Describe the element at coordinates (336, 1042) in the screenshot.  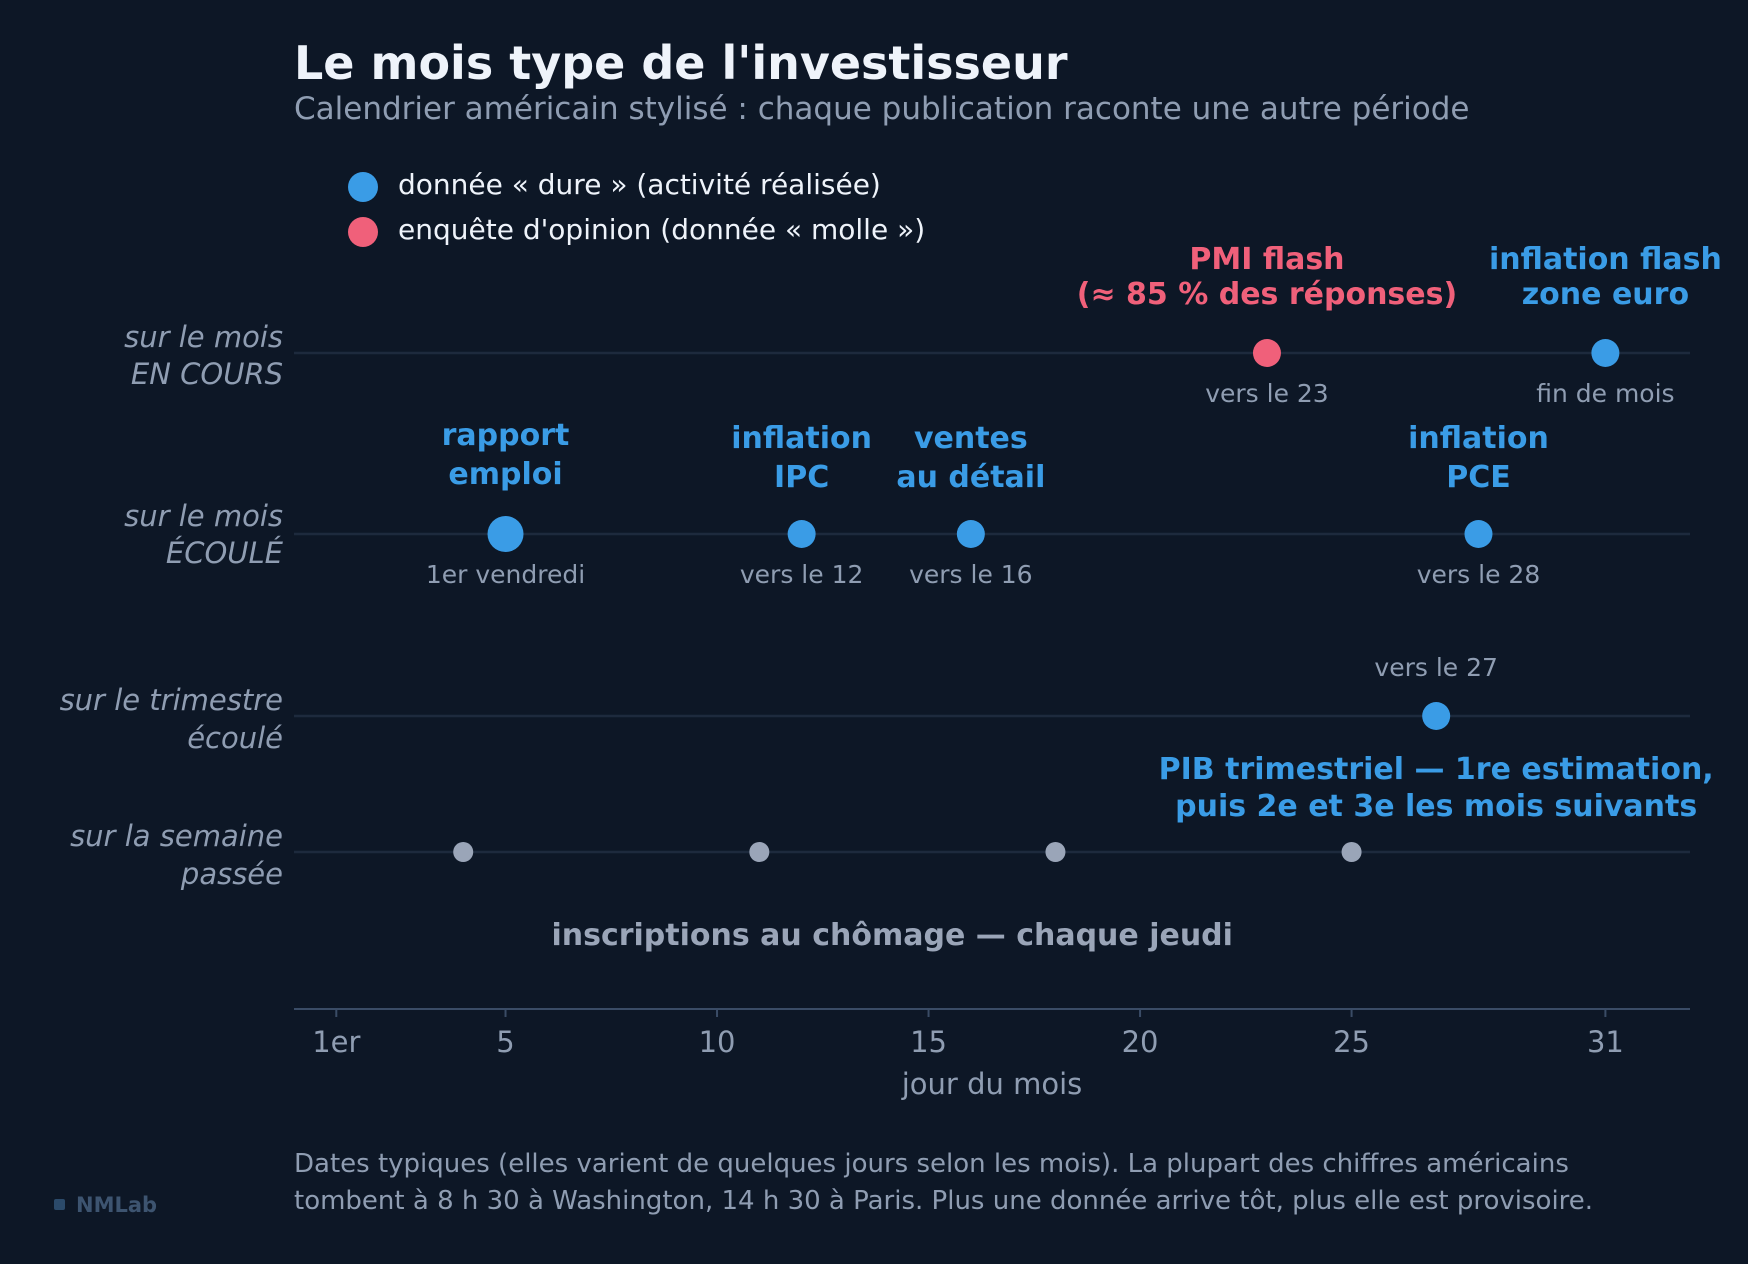
I see `x-tick-label: 1er` at that location.